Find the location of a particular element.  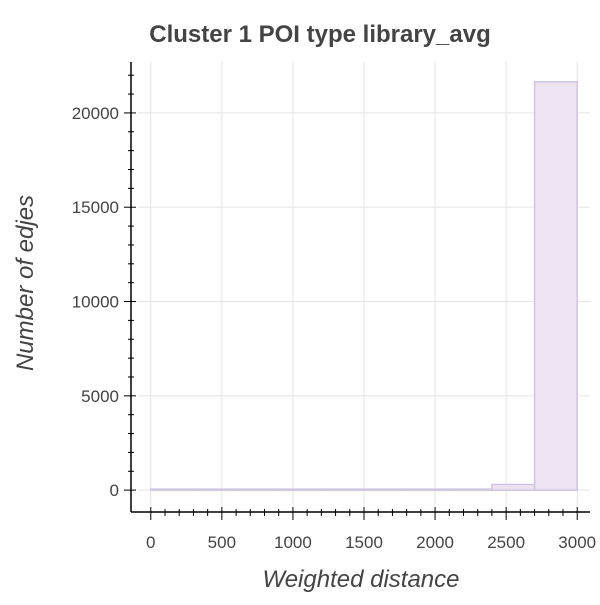

x-tick-label: 2000 is located at coordinates (435, 542).